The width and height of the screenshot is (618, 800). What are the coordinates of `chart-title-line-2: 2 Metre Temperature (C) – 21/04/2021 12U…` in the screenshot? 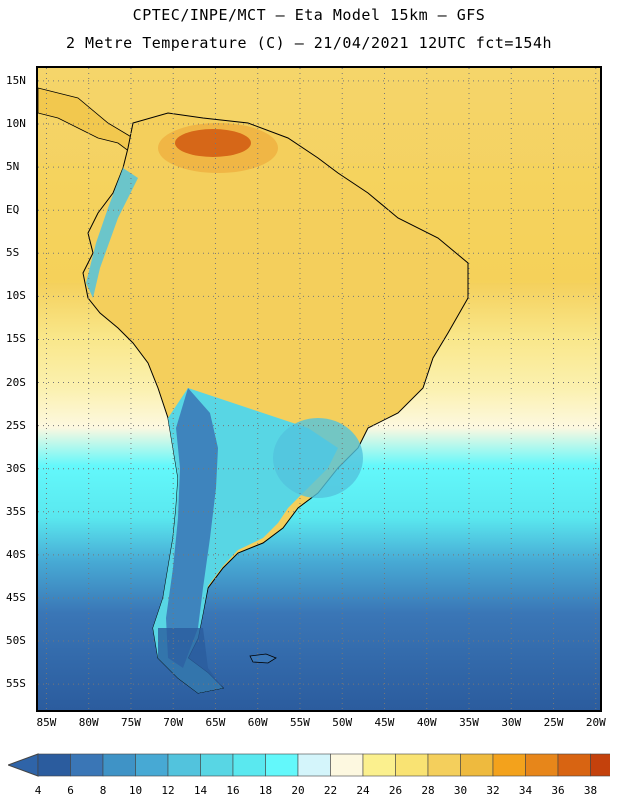 It's located at (309, 43).